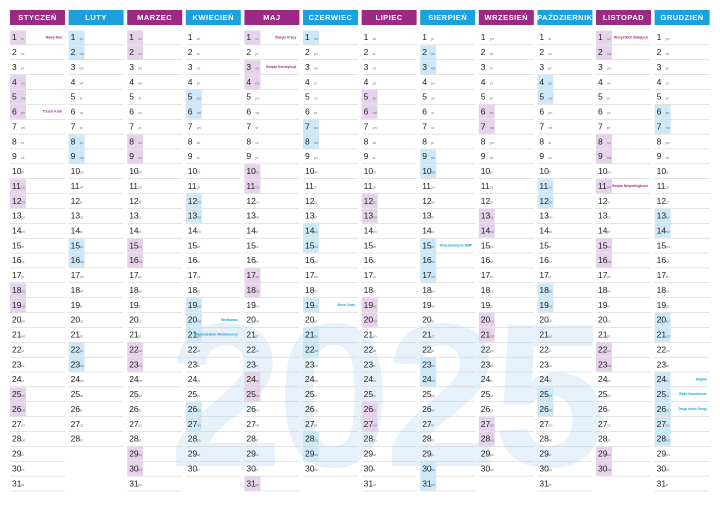 Image resolution: width=720 pixels, height=509 pixels. I want to click on day-number: 11, so click(75, 186).